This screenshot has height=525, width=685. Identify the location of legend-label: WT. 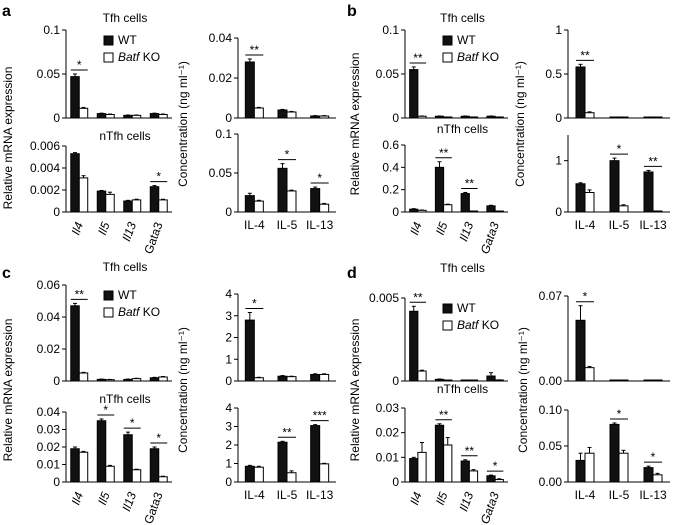
(127, 295).